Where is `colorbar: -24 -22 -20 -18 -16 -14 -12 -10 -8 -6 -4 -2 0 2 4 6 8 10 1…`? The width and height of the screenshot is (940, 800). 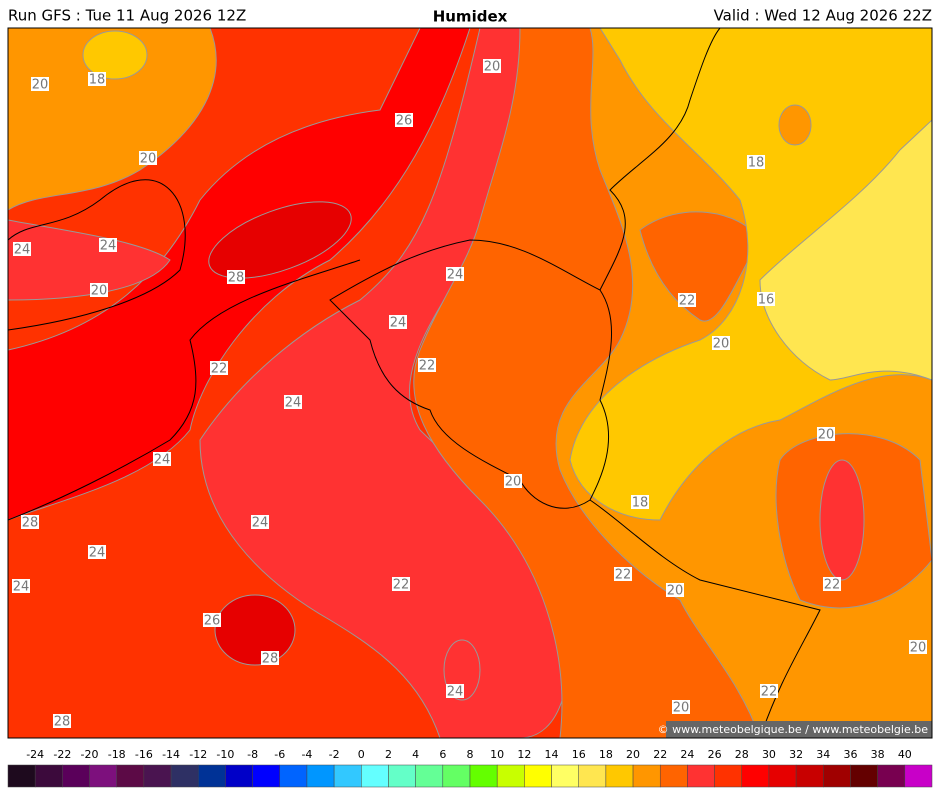
colorbar: -24 -22 -20 -18 -16 -14 -12 -10 -8 -6 -4 -2 0 2 4 6 8 10 1… is located at coordinates (470, 768).